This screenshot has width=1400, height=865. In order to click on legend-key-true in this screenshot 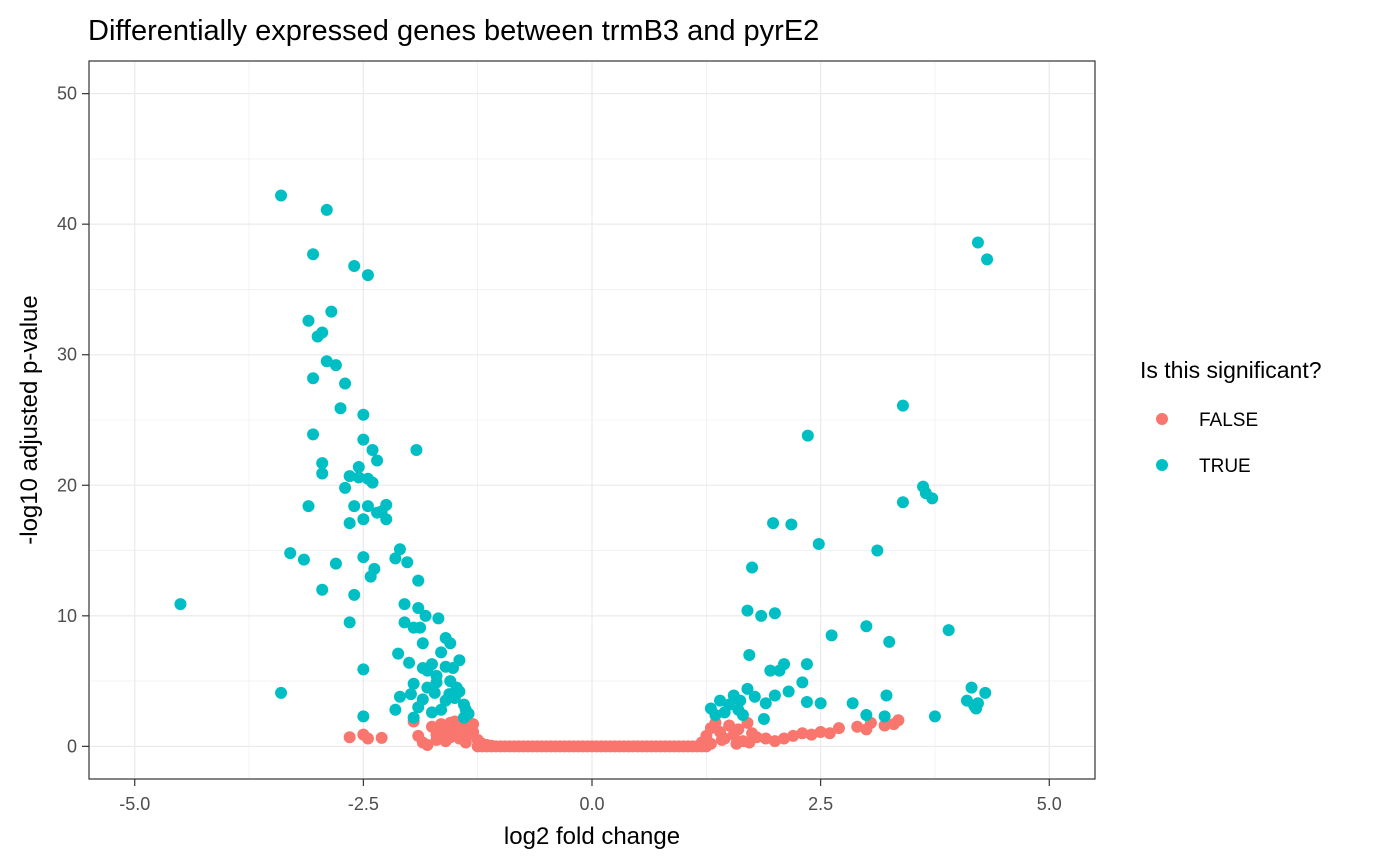, I will do `click(1162, 465)`.